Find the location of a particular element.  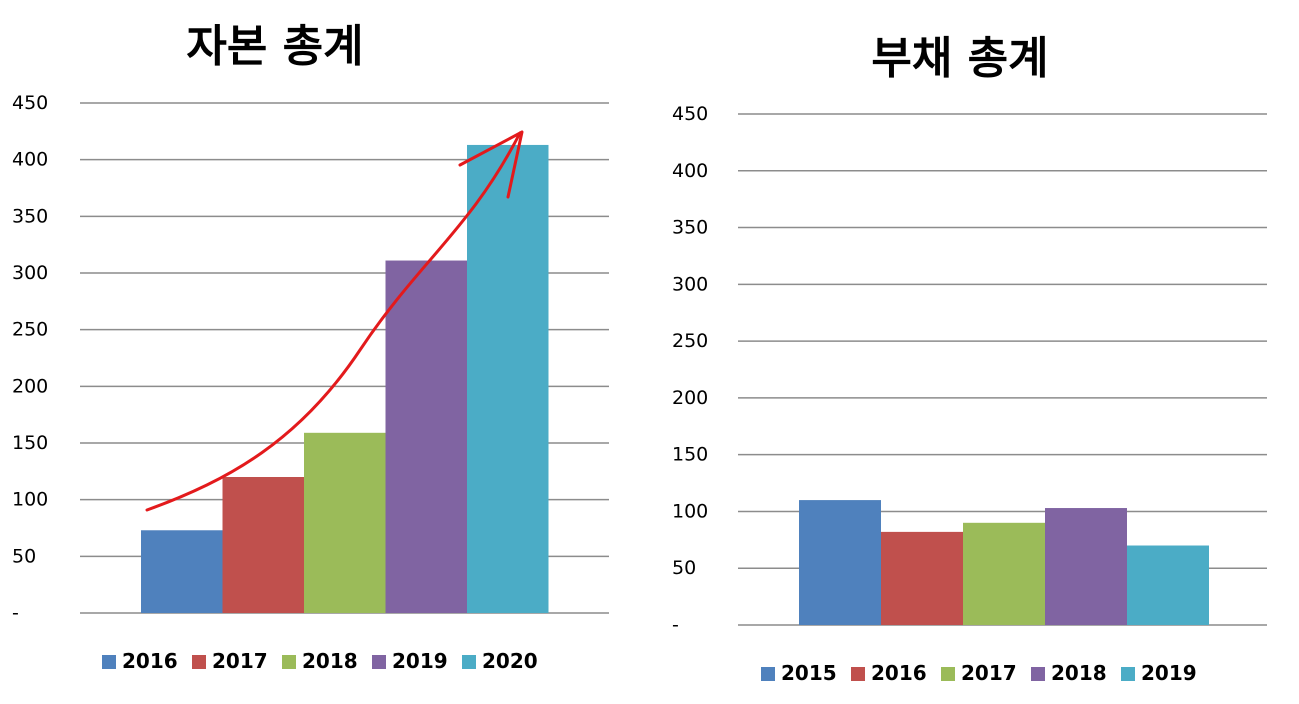

chart-title: 부채 총계 is located at coordinates (960, 58).